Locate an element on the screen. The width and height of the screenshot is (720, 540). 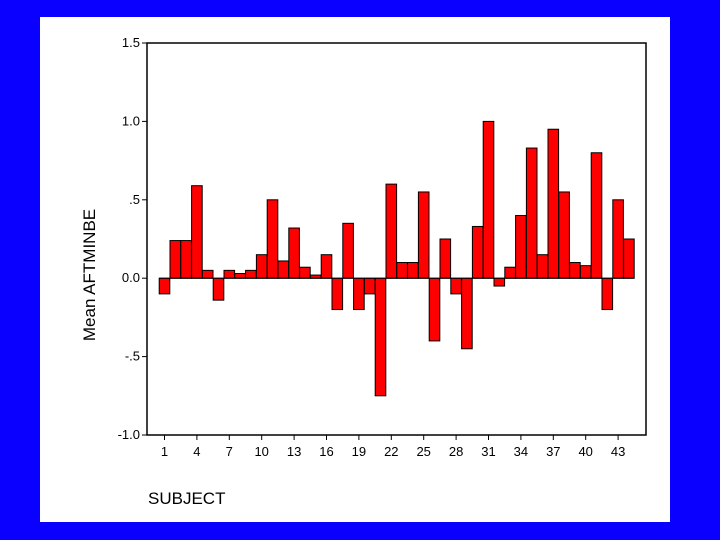
x-tick-label: 40 is located at coordinates (585, 451).